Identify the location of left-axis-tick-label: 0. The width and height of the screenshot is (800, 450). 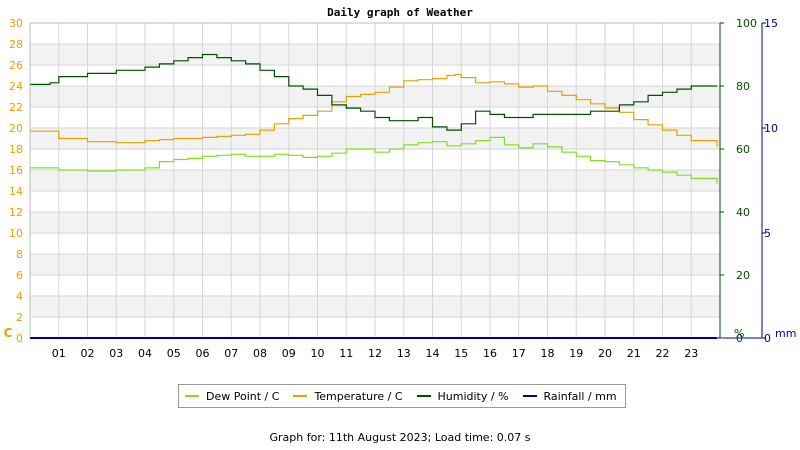
(19, 338).